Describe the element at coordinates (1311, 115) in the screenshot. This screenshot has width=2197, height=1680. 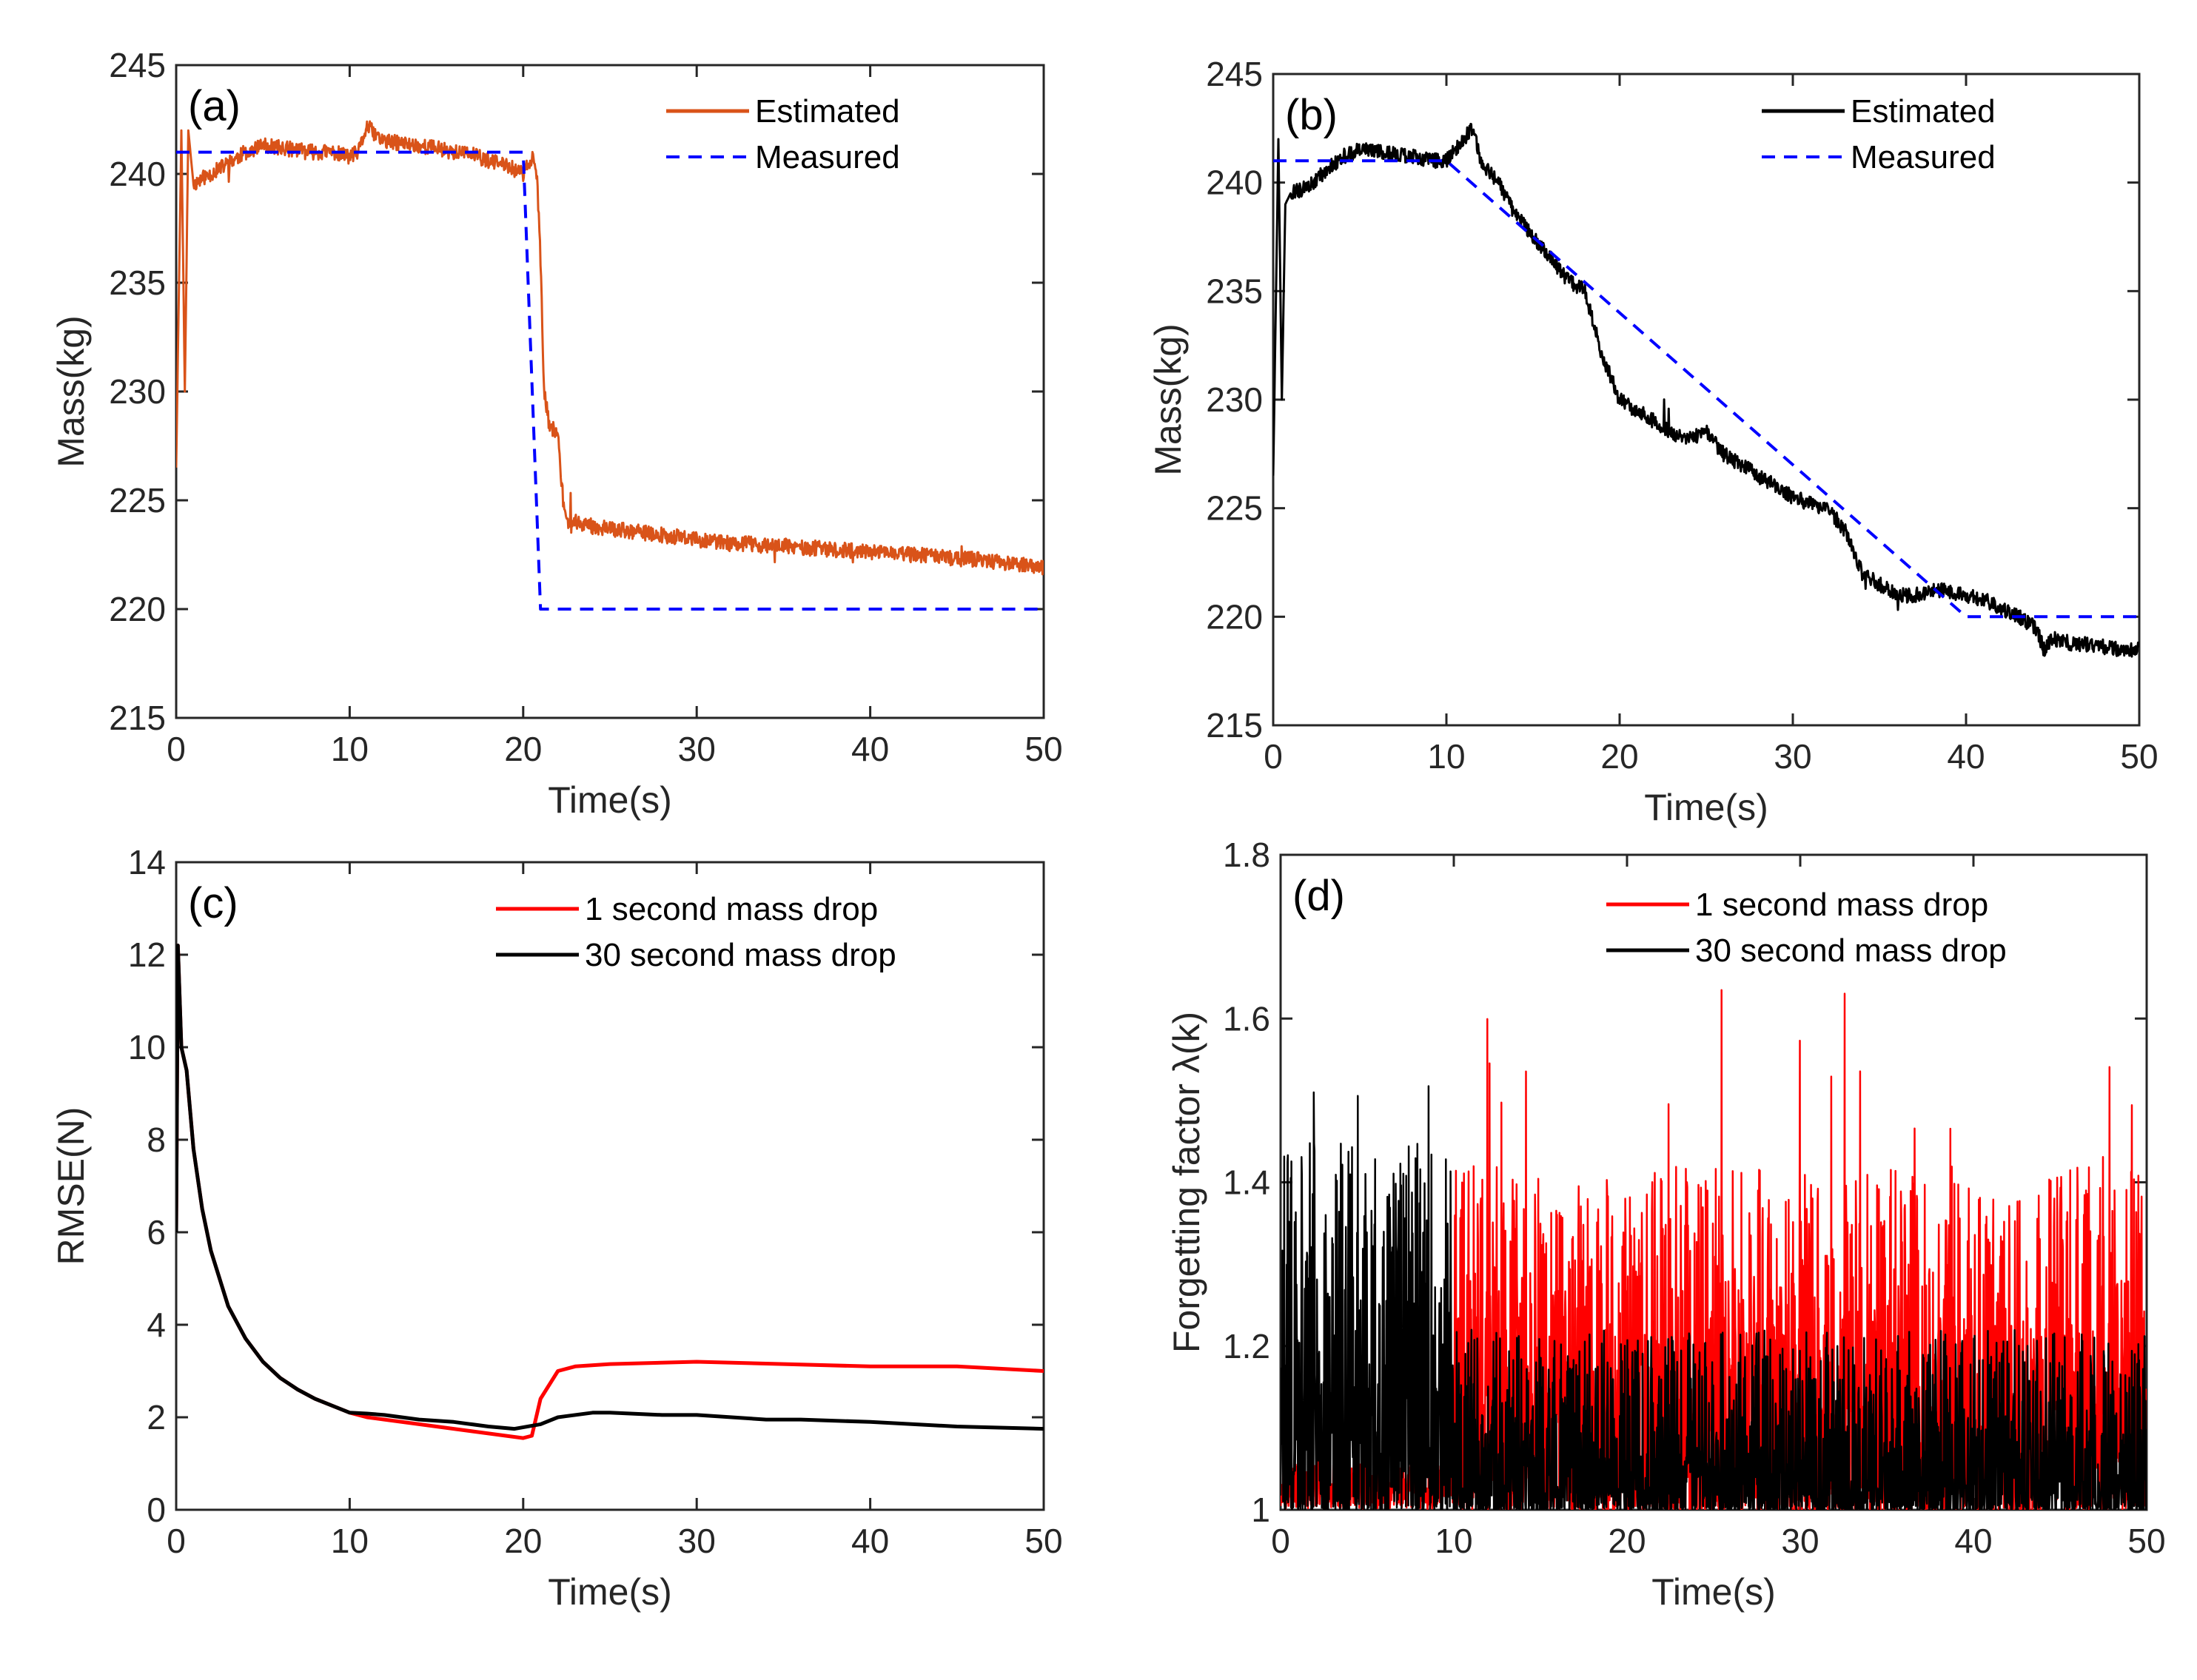
I see `panel-label: (b)` at that location.